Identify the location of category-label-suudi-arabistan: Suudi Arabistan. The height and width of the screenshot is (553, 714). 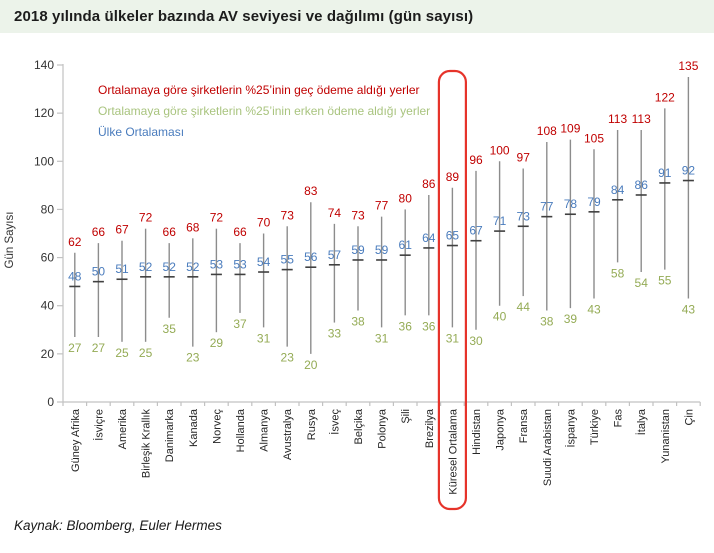
(548, 447).